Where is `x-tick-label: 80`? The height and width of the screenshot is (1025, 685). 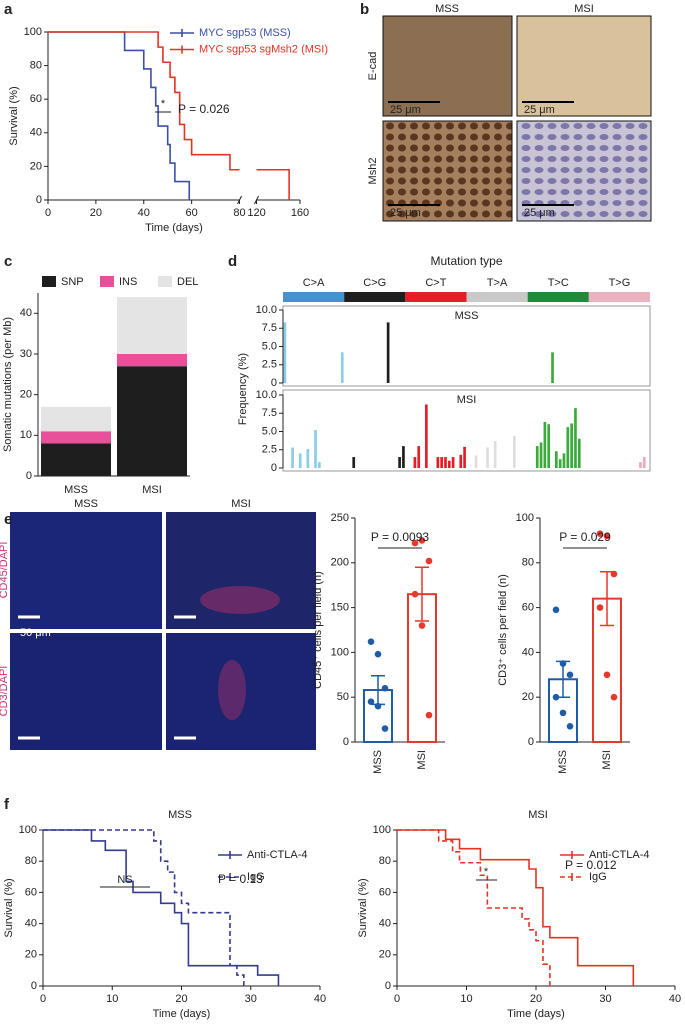 x-tick-label: 80 is located at coordinates (239, 213).